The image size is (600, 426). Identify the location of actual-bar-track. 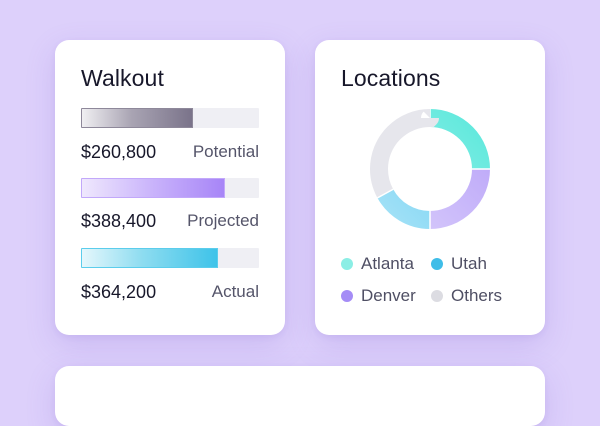
(170, 258).